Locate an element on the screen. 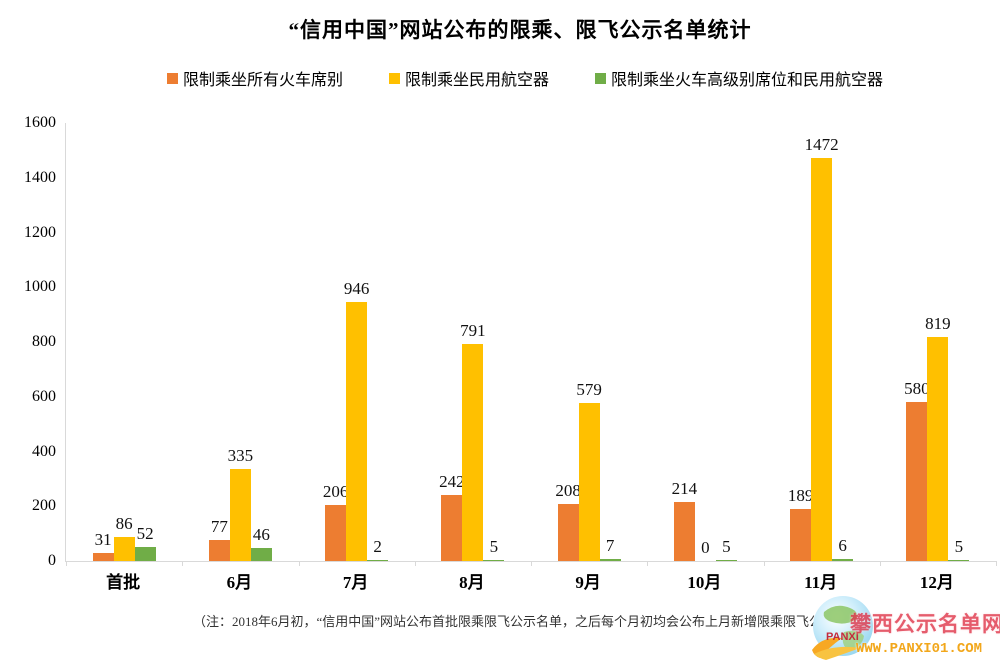 Image resolution: width=1000 pixels, height=669 pixels. x-category-label: 9月 is located at coordinates (588, 582).